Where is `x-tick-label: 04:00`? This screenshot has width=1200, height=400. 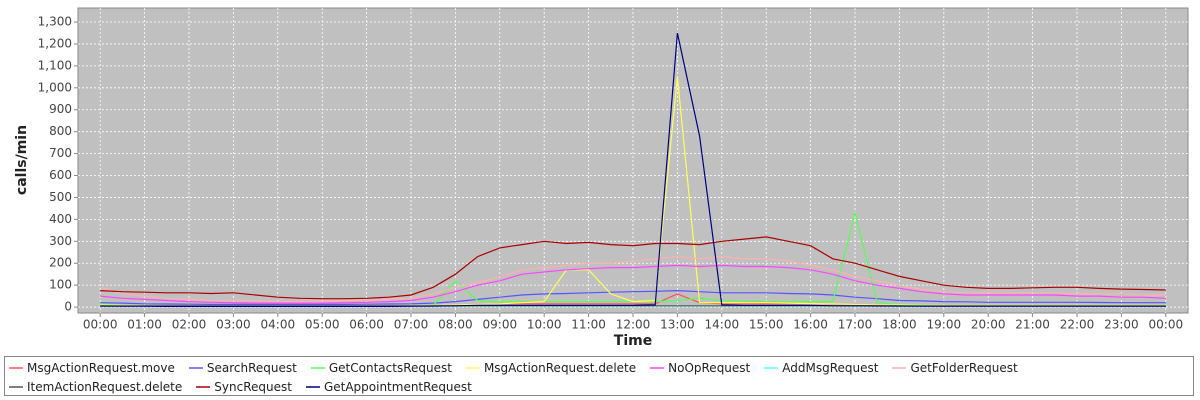
x-tick-label: 04:00 is located at coordinates (278, 325).